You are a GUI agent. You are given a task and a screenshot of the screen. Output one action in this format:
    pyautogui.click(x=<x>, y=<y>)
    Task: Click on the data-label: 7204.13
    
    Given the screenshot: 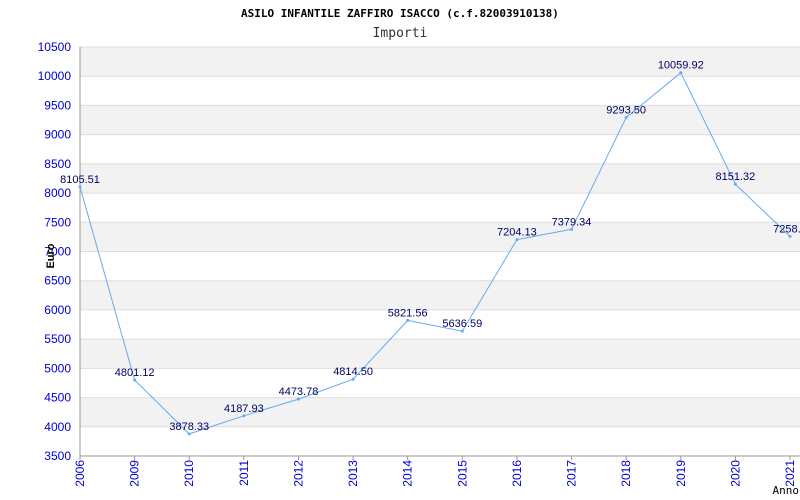 What is the action you would take?
    pyautogui.click(x=517, y=233)
    